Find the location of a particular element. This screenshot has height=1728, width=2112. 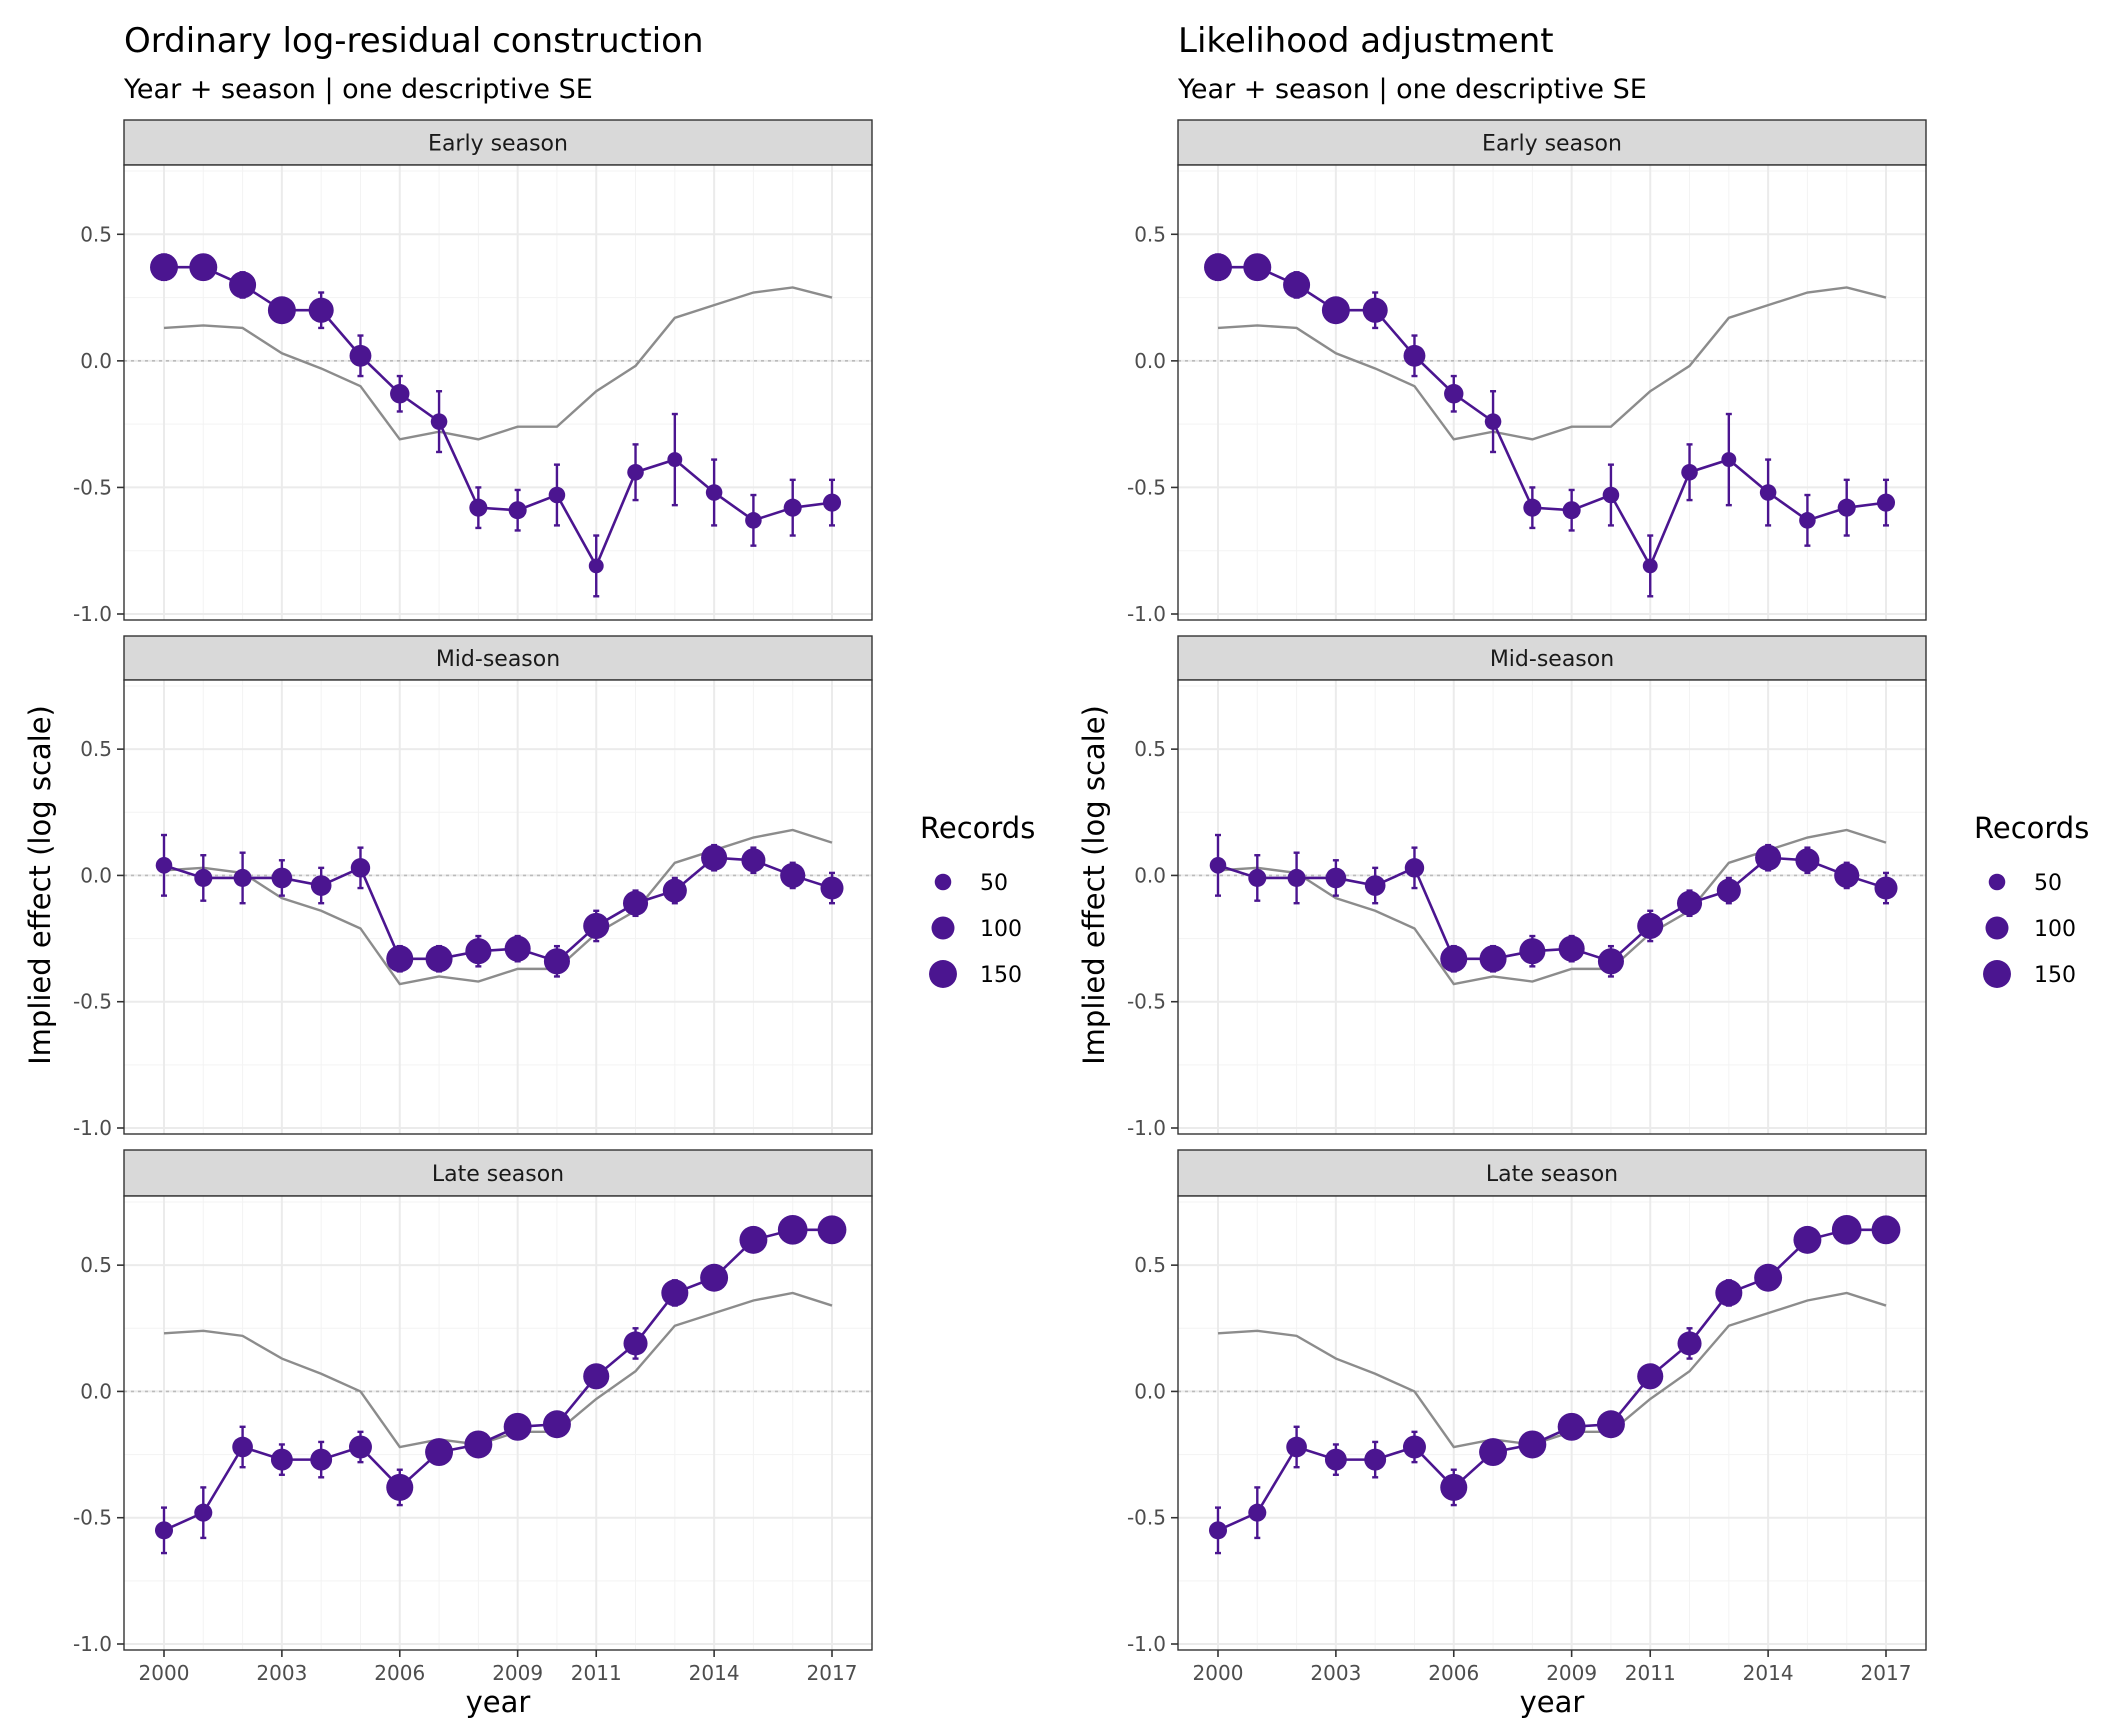

facet-mid-season: Mid-season 0.5 0.0 -0.5 -1.0 is located at coordinates (473, 887).